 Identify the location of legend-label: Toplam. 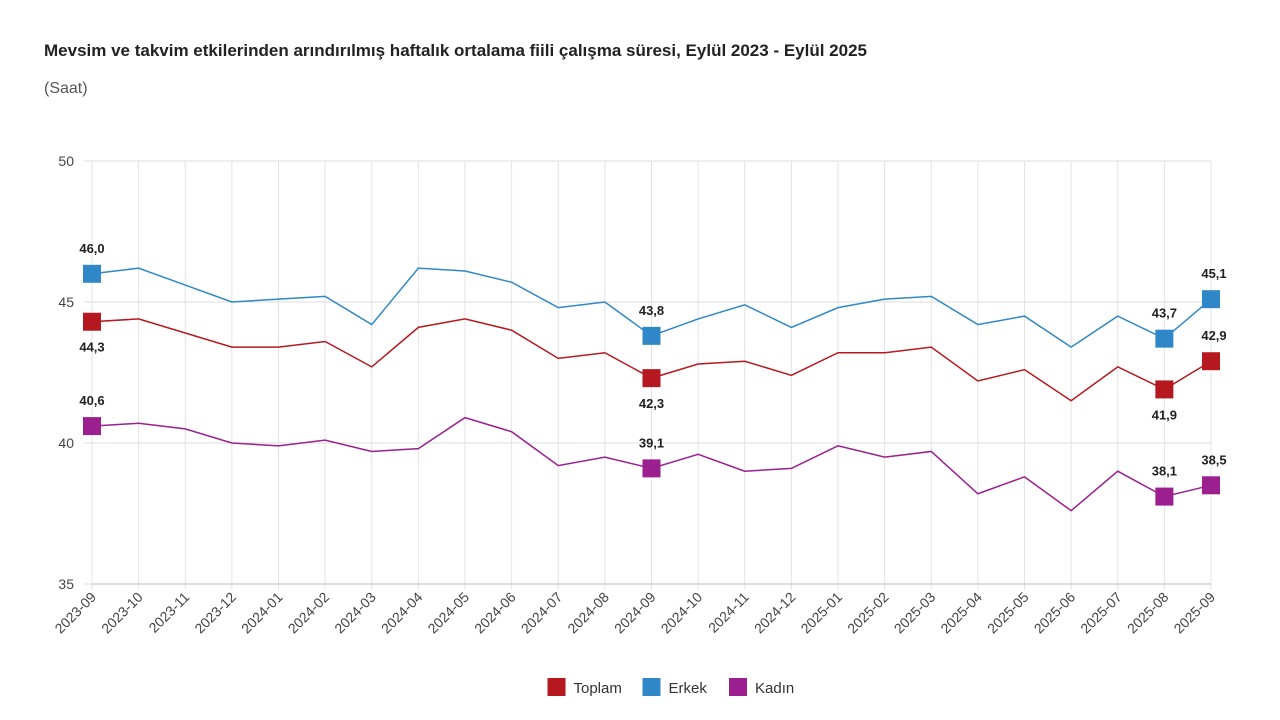
(598, 688).